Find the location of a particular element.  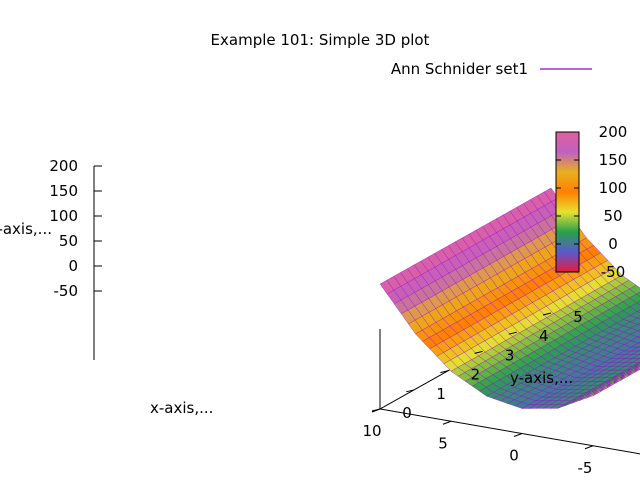

legend: Ann Schnider set1 is located at coordinates (491, 69).